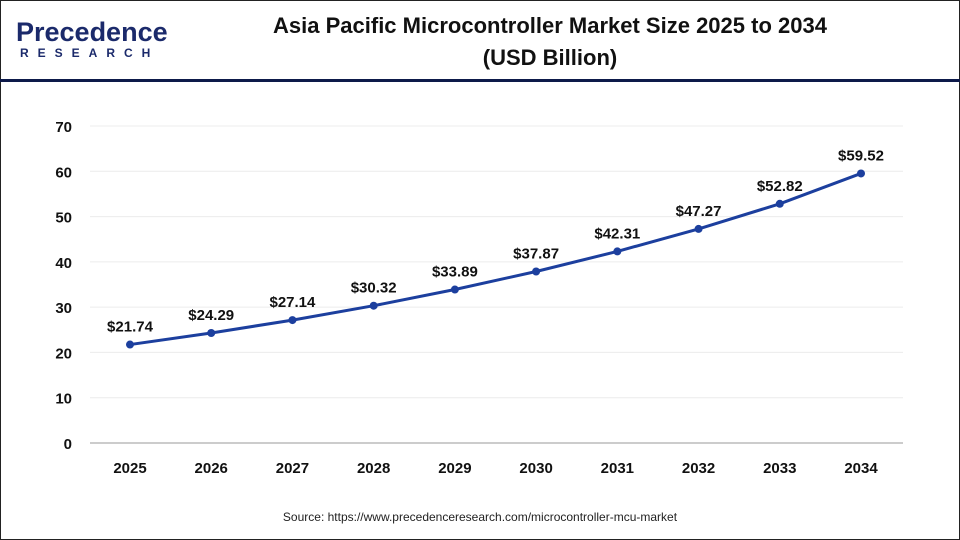 The width and height of the screenshot is (960, 540). I want to click on y-tick-label: 40, so click(63, 263).